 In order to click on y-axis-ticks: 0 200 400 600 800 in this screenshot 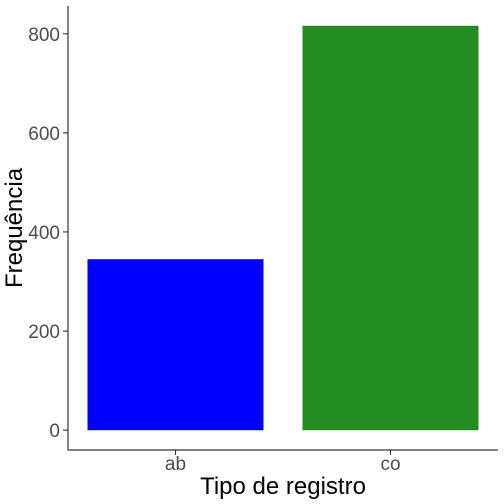, I will do `click(48, 233)`.